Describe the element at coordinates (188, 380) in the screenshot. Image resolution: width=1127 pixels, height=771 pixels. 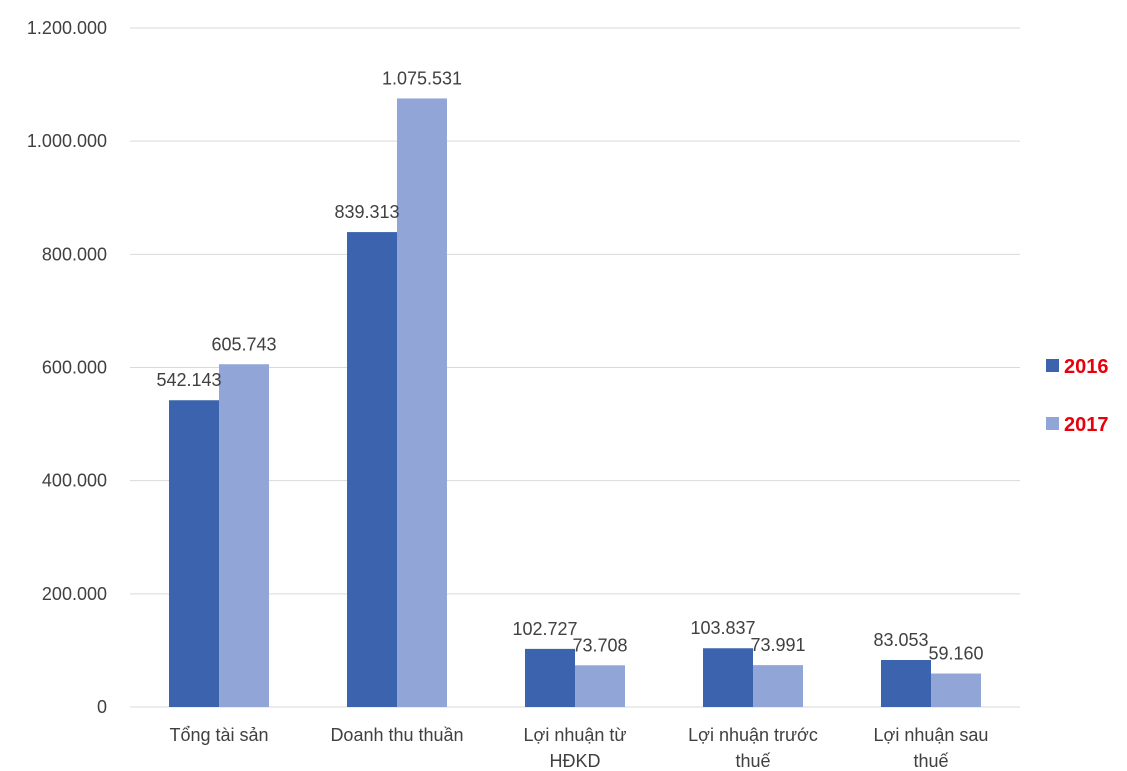
I see `data-label: 542.143` at that location.